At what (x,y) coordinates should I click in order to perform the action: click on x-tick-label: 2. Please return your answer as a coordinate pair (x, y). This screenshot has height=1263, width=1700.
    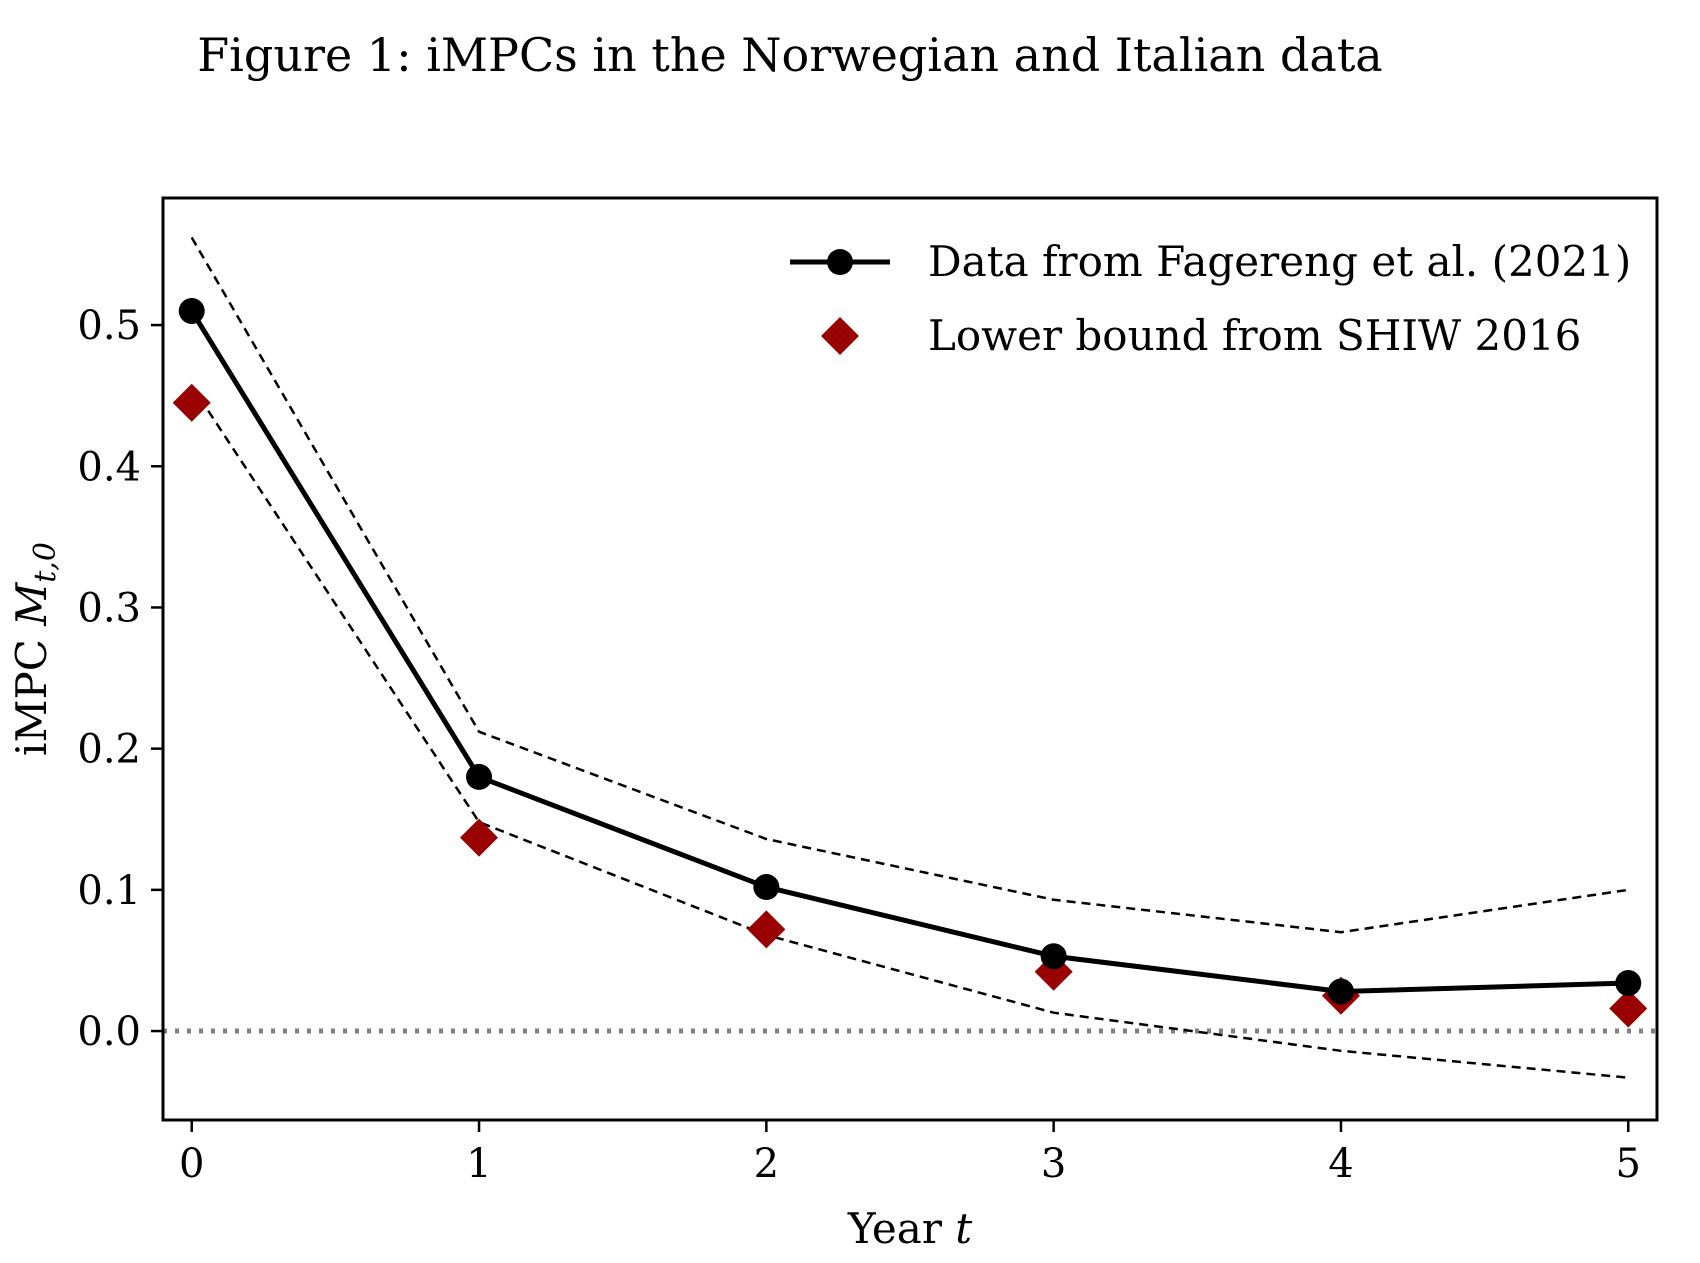
    Looking at the image, I should click on (766, 1164).